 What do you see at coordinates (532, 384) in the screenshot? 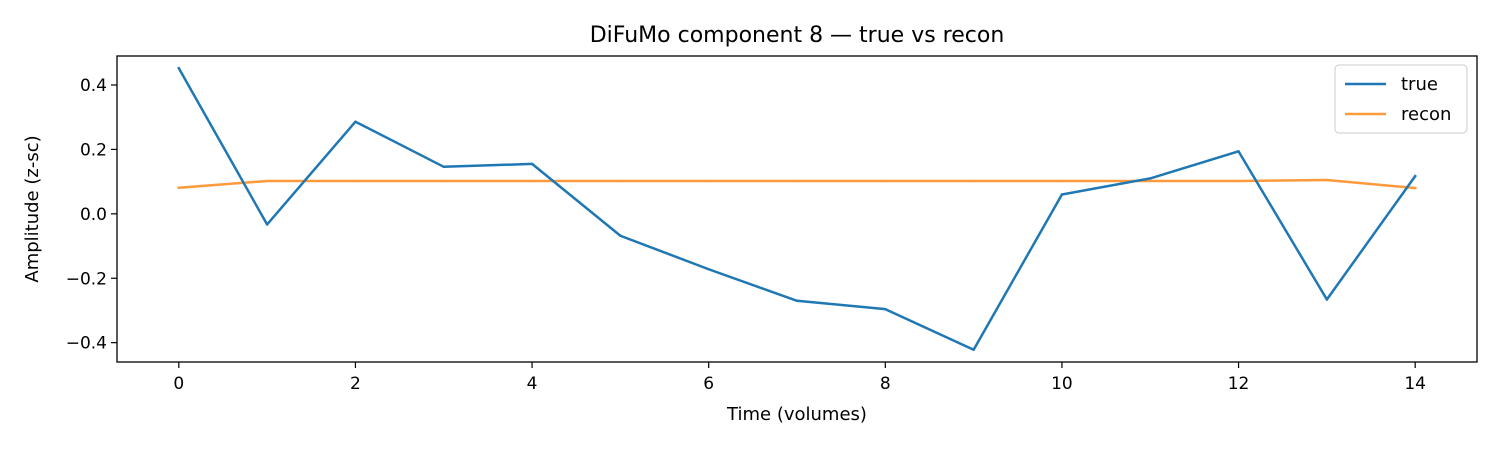
I see `x-tick-label: 4` at bounding box center [532, 384].